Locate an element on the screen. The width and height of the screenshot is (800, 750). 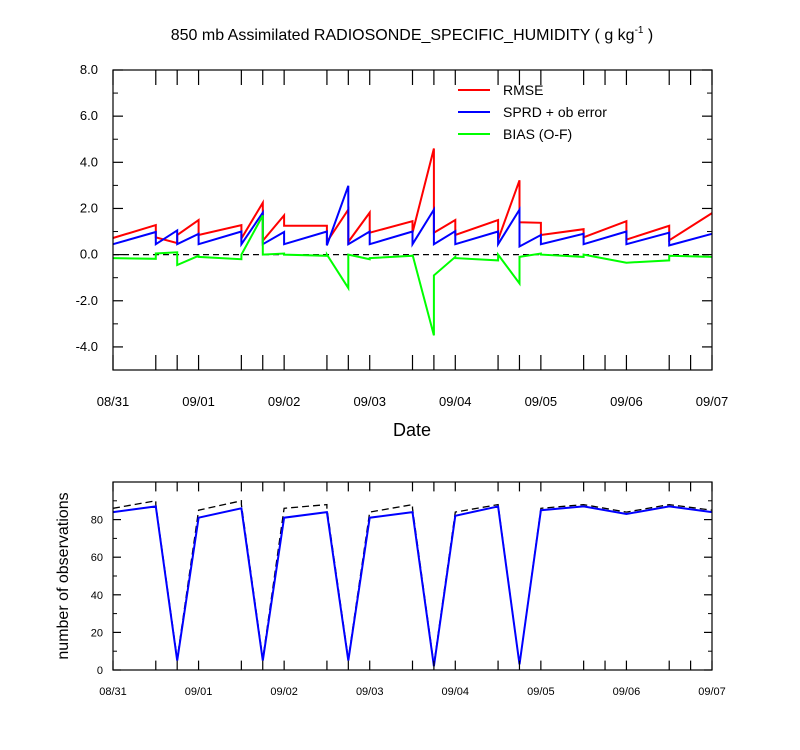
y-axis-label: number of observations is located at coordinates (63, 575).